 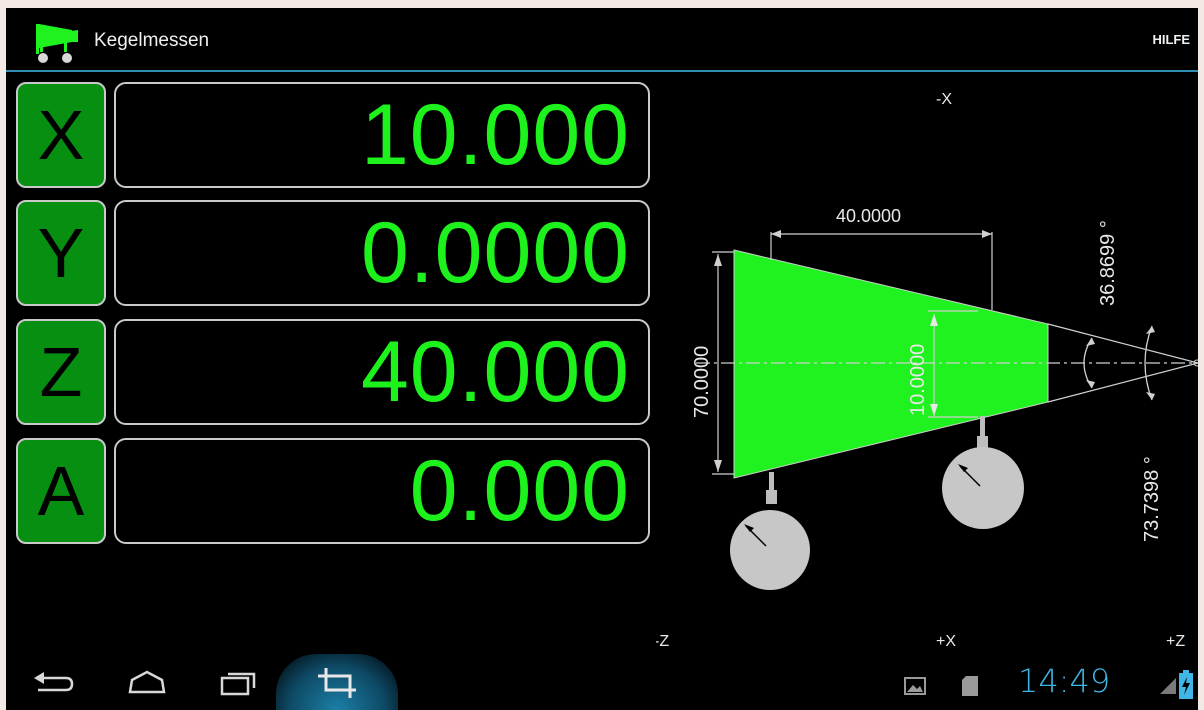 I want to click on battery-charging-icon, so click(x=1186, y=684).